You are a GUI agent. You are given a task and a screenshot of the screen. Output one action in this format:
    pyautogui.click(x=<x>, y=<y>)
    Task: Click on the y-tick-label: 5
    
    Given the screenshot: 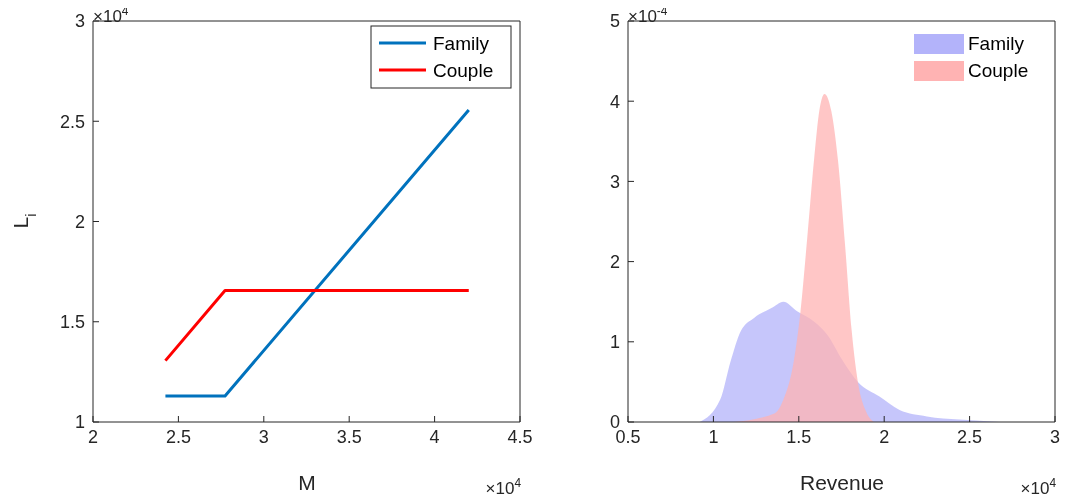 What is the action you would take?
    pyautogui.click(x=614, y=21)
    